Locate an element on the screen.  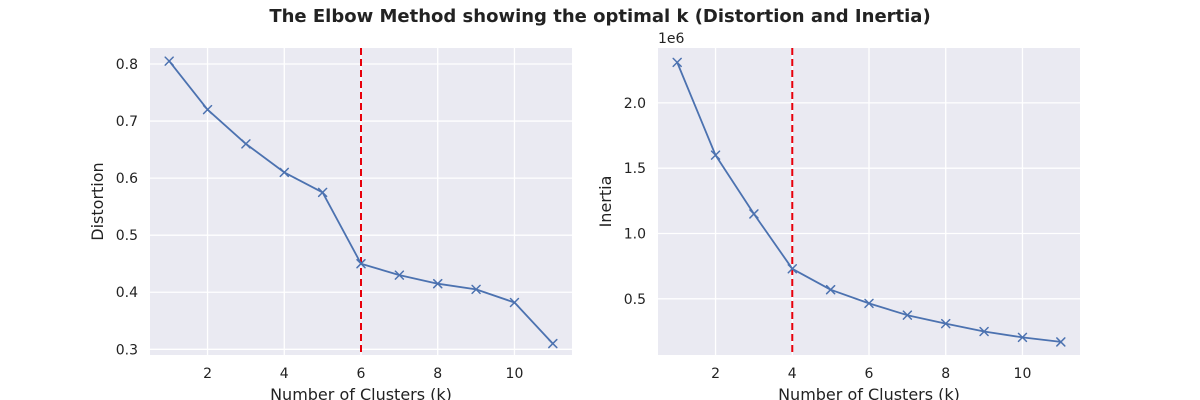
distortion-y-tick-label: 0.3 is located at coordinates (127, 350).